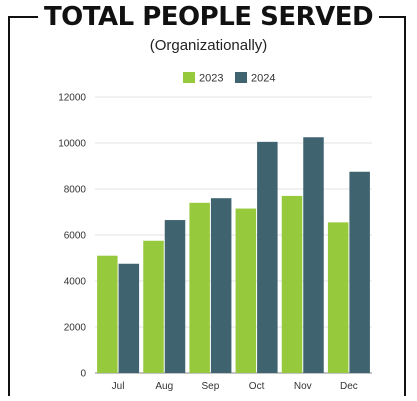  What do you see at coordinates (211, 386) in the screenshot?
I see `x-tick-label: Sep` at bounding box center [211, 386].